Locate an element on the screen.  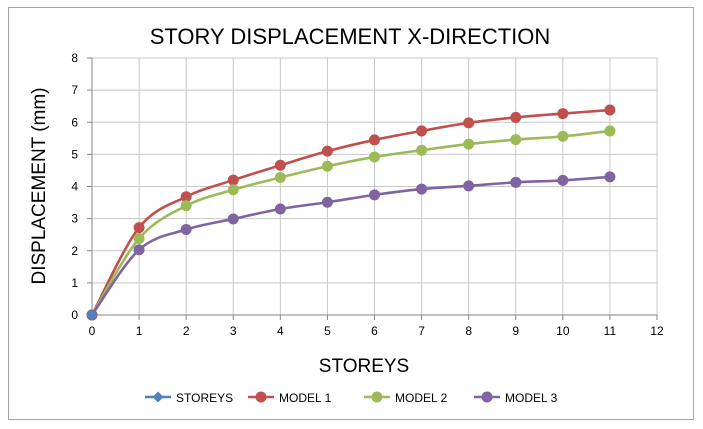
x-tick-label: 3 is located at coordinates (233, 331).